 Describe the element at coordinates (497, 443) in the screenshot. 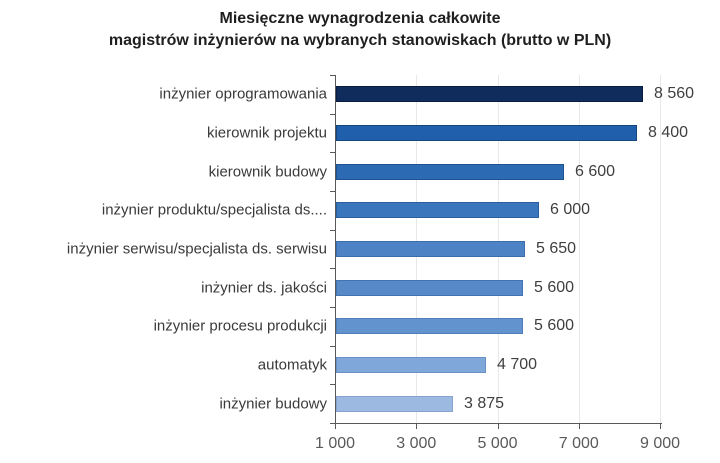

I see `x-tick-label: 5 000` at that location.